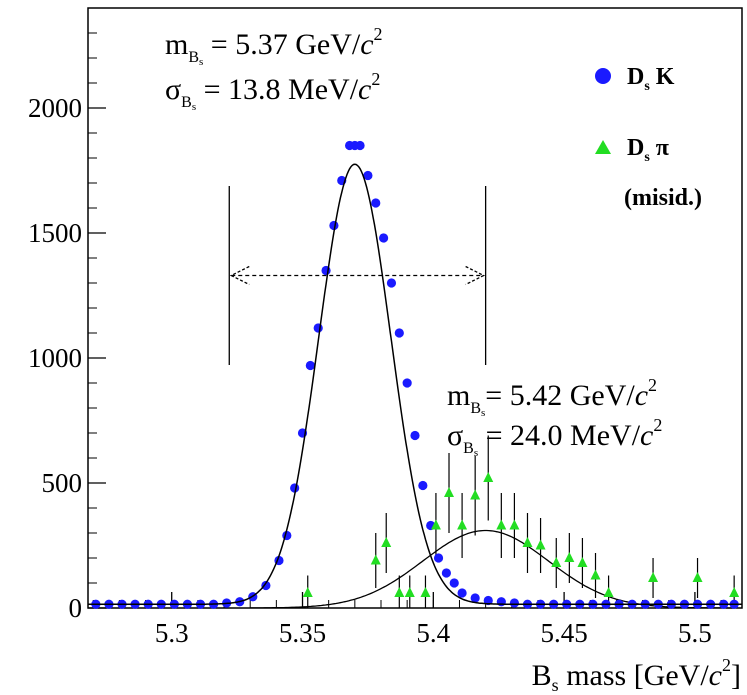 This screenshot has width=747, height=695. I want to click on bottom-sigma-annotation: σBs = 24.0 MeV/c2, so click(554, 437).